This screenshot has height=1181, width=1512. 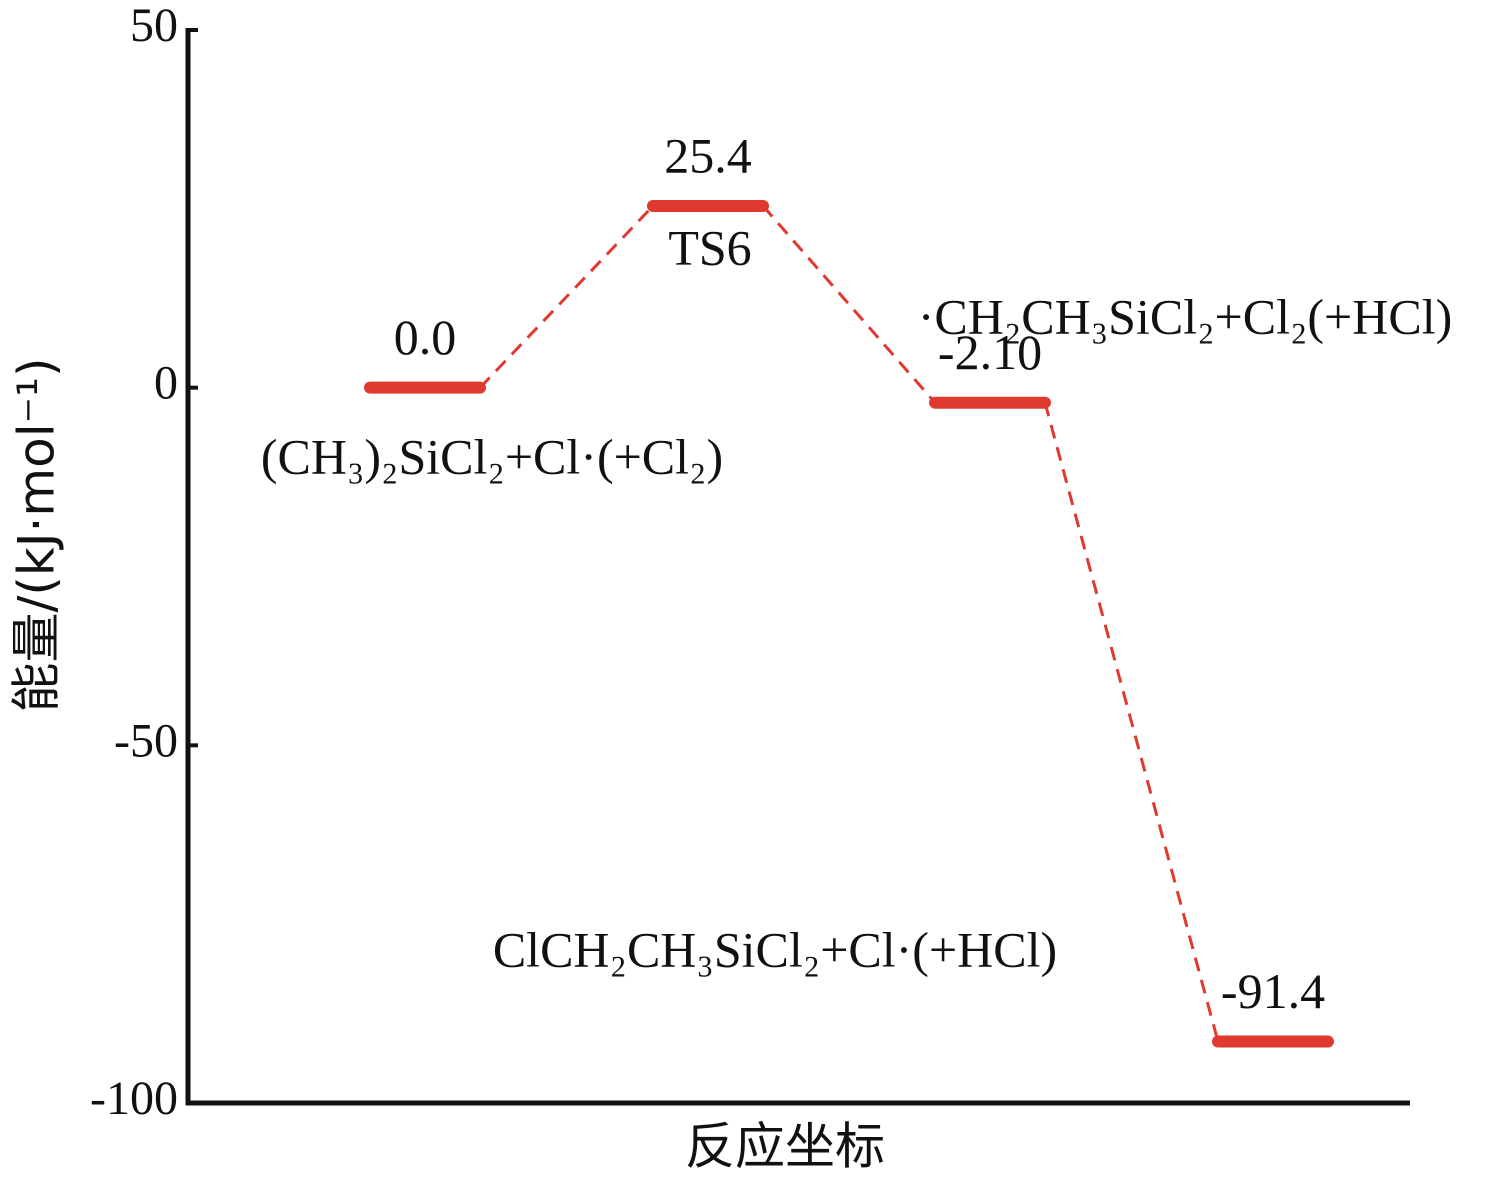 What do you see at coordinates (134, 1098) in the screenshot?
I see `y-tick-label: -100` at bounding box center [134, 1098].